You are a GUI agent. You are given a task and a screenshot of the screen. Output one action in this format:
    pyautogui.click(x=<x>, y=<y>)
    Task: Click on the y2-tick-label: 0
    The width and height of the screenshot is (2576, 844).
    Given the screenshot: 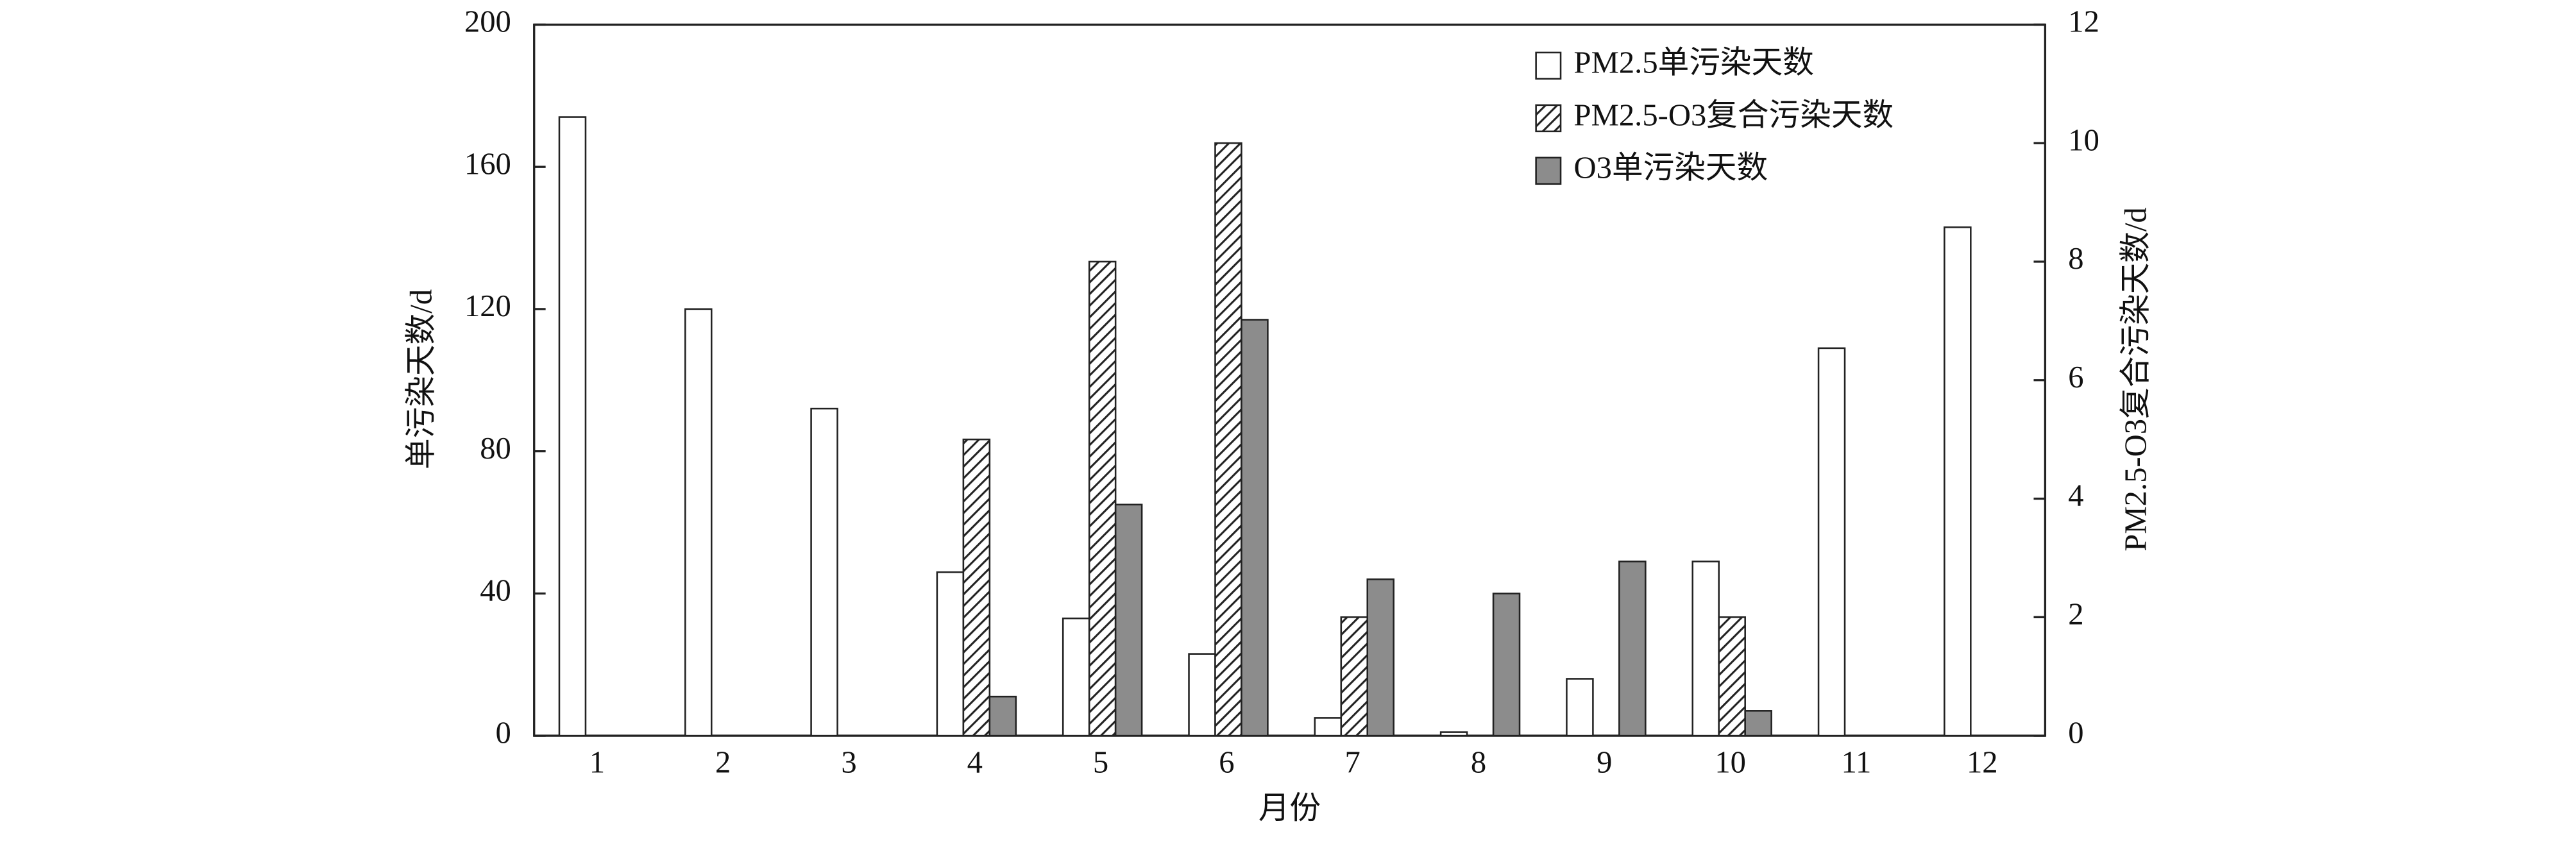 What is the action you would take?
    pyautogui.click(x=2075, y=732)
    